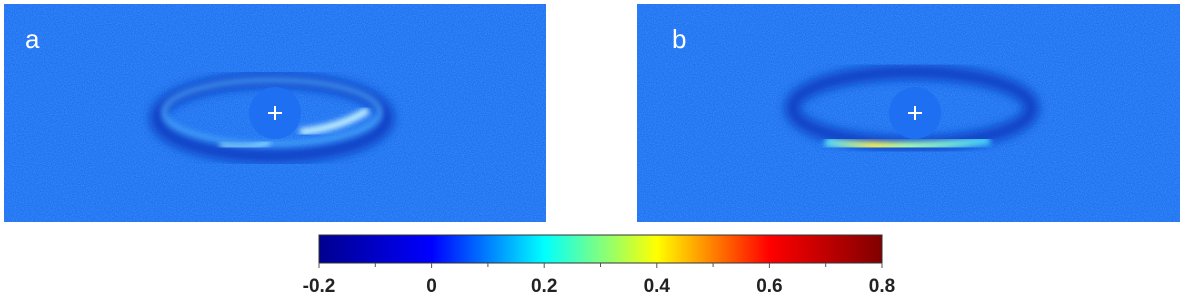 The width and height of the screenshot is (1200, 300). Describe the element at coordinates (32, 39) in the screenshot. I see `panel-label: a` at that location.